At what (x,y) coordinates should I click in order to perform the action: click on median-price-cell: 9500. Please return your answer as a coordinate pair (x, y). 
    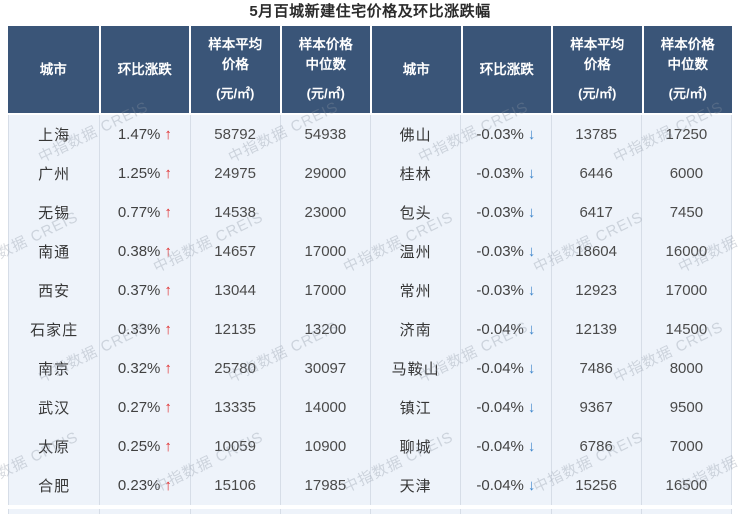
    Looking at the image, I should click on (685, 407).